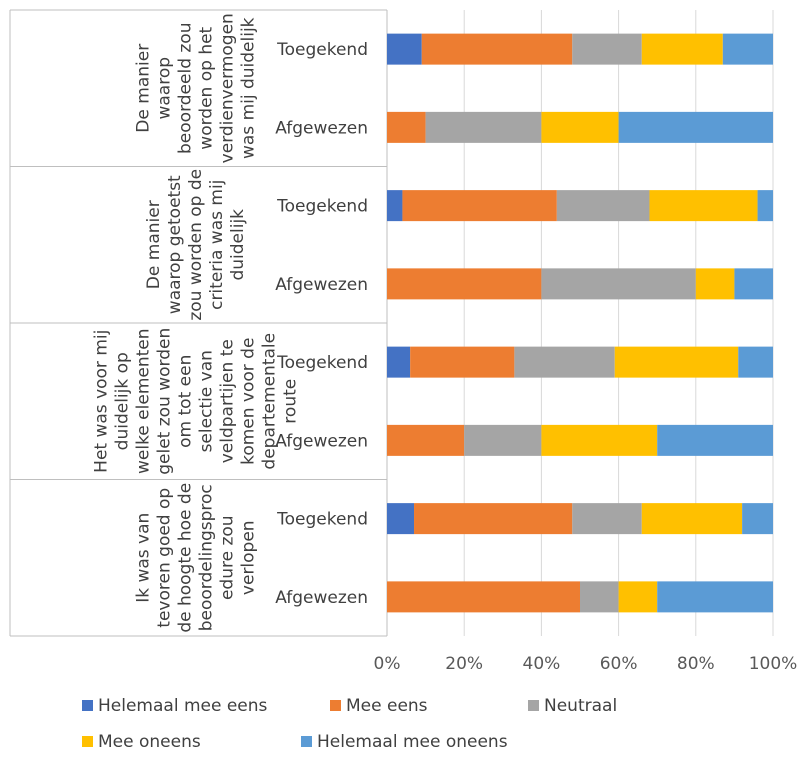  What do you see at coordinates (228, 88) in the screenshot?
I see `group-label-line: verdienvermogen` at bounding box center [228, 88].